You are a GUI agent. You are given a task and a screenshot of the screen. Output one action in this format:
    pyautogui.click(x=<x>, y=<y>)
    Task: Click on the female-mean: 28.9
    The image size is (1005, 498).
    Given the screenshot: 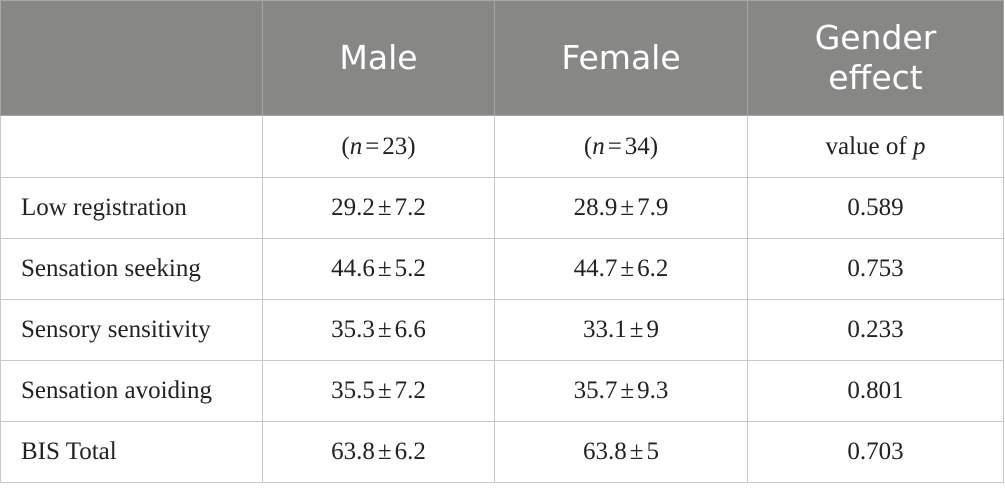 What is the action you would take?
    pyautogui.click(x=595, y=207)
    